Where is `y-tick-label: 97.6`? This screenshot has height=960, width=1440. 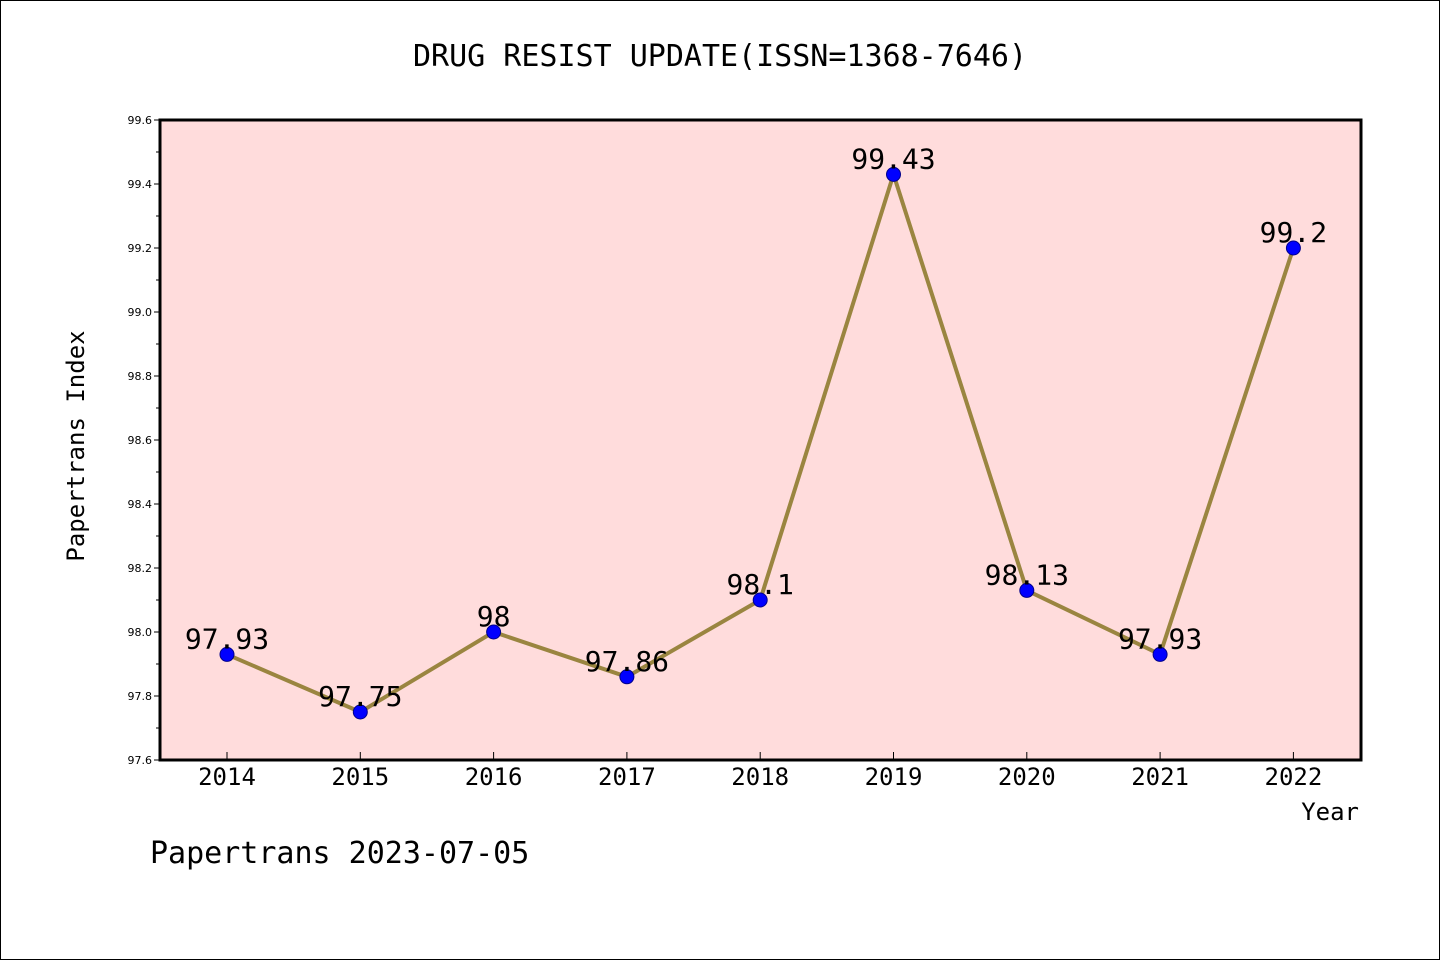 y-tick-label: 97.6 is located at coordinates (140, 760).